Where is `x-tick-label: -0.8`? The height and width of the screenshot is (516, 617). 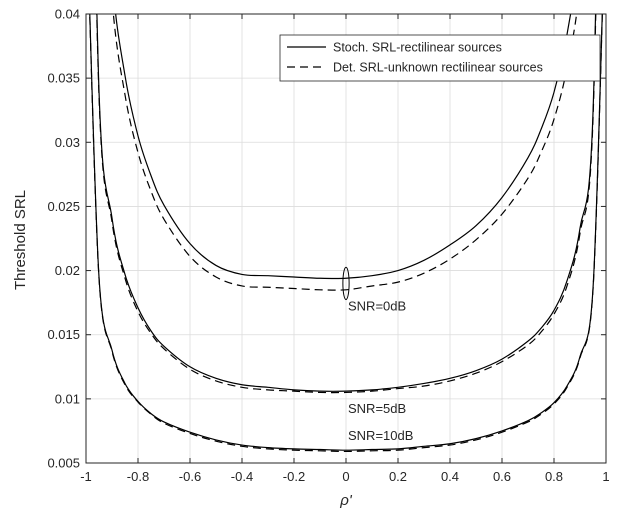 x-tick-label: -0.8 is located at coordinates (138, 476).